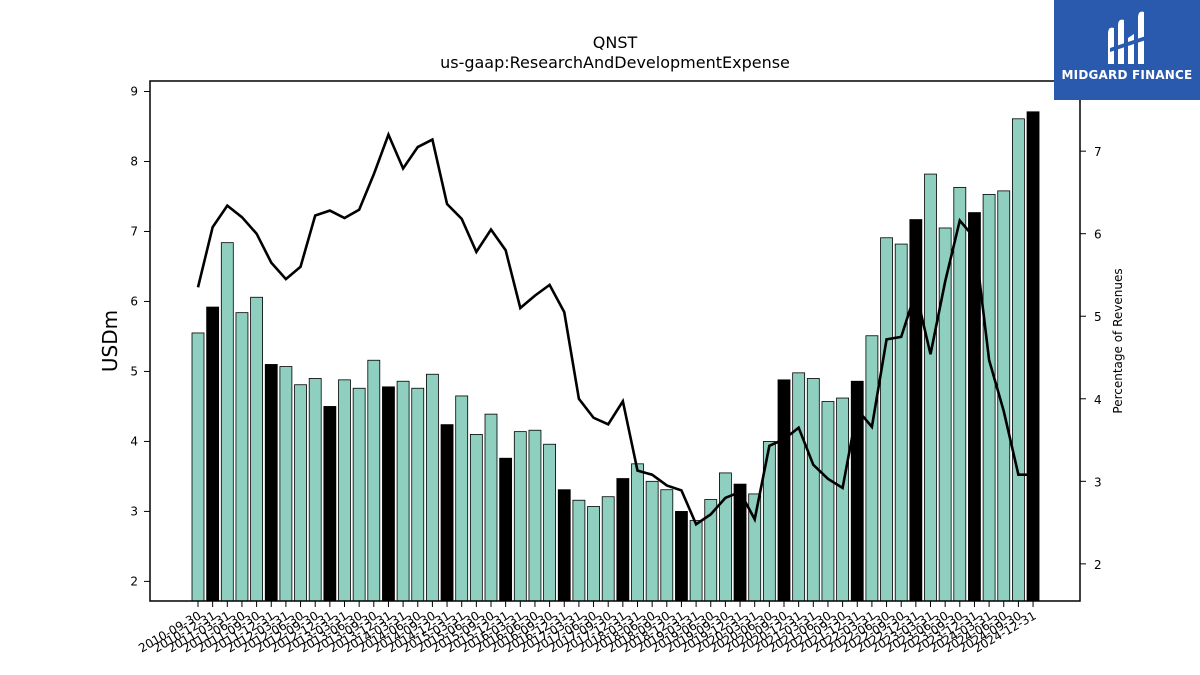  What do you see at coordinates (134, 91) in the screenshot?
I see `y-tick-label: 9` at bounding box center [134, 91].